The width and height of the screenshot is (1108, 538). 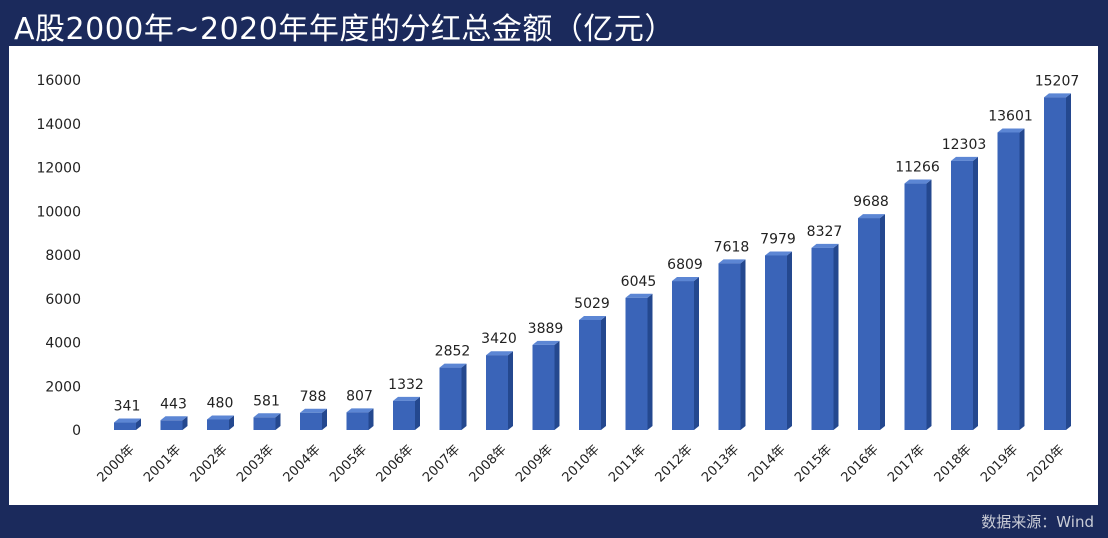 What do you see at coordinates (627, 463) in the screenshot?
I see `x-tick-label: 2011年` at bounding box center [627, 463].